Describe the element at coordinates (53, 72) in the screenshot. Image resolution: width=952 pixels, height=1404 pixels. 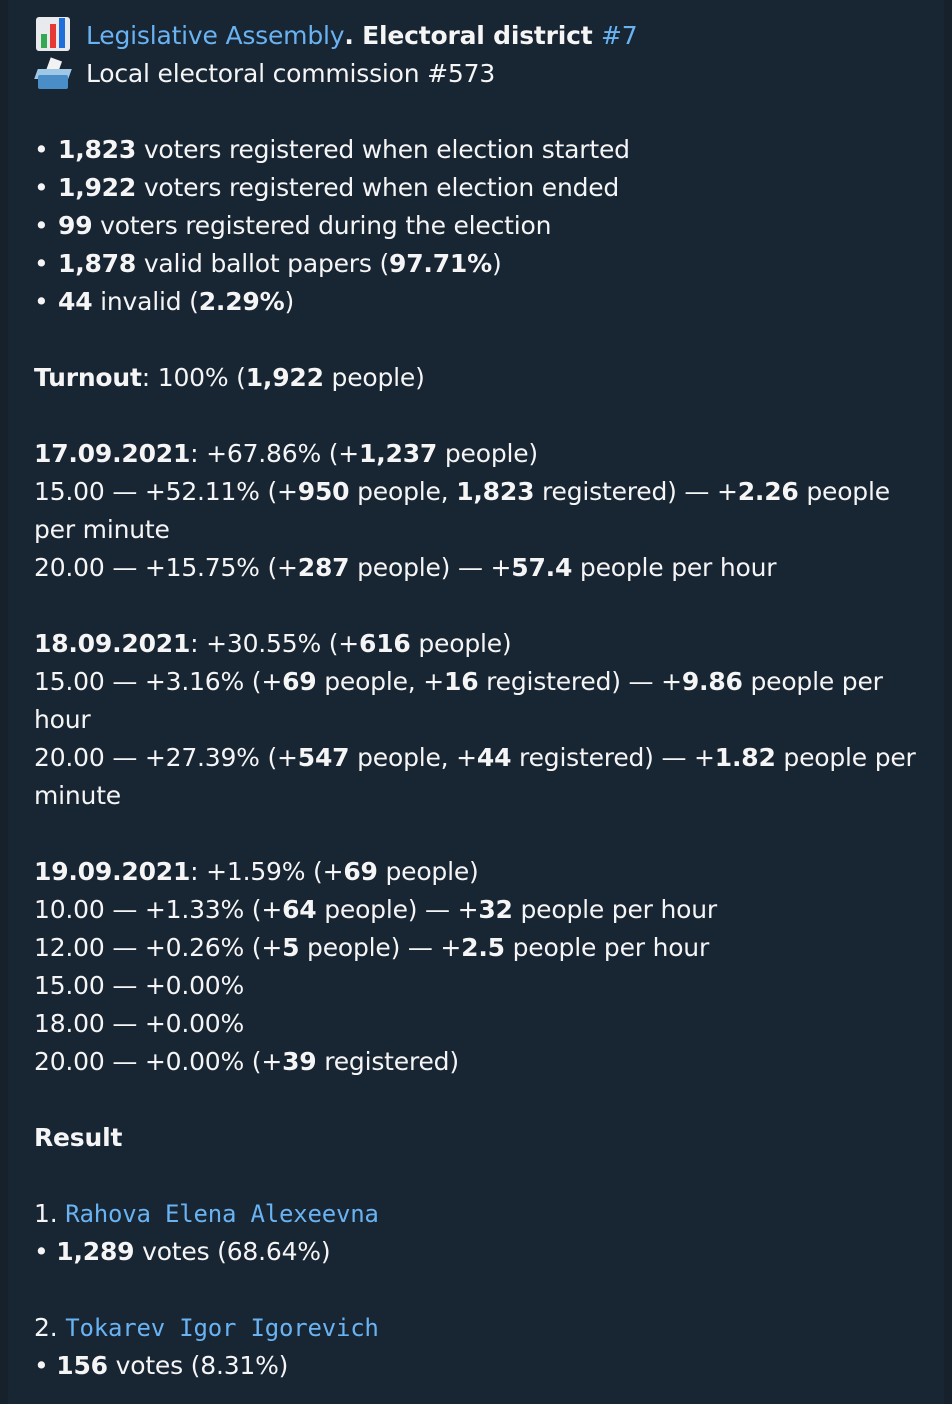
I see `ballot-box-icon` at that location.